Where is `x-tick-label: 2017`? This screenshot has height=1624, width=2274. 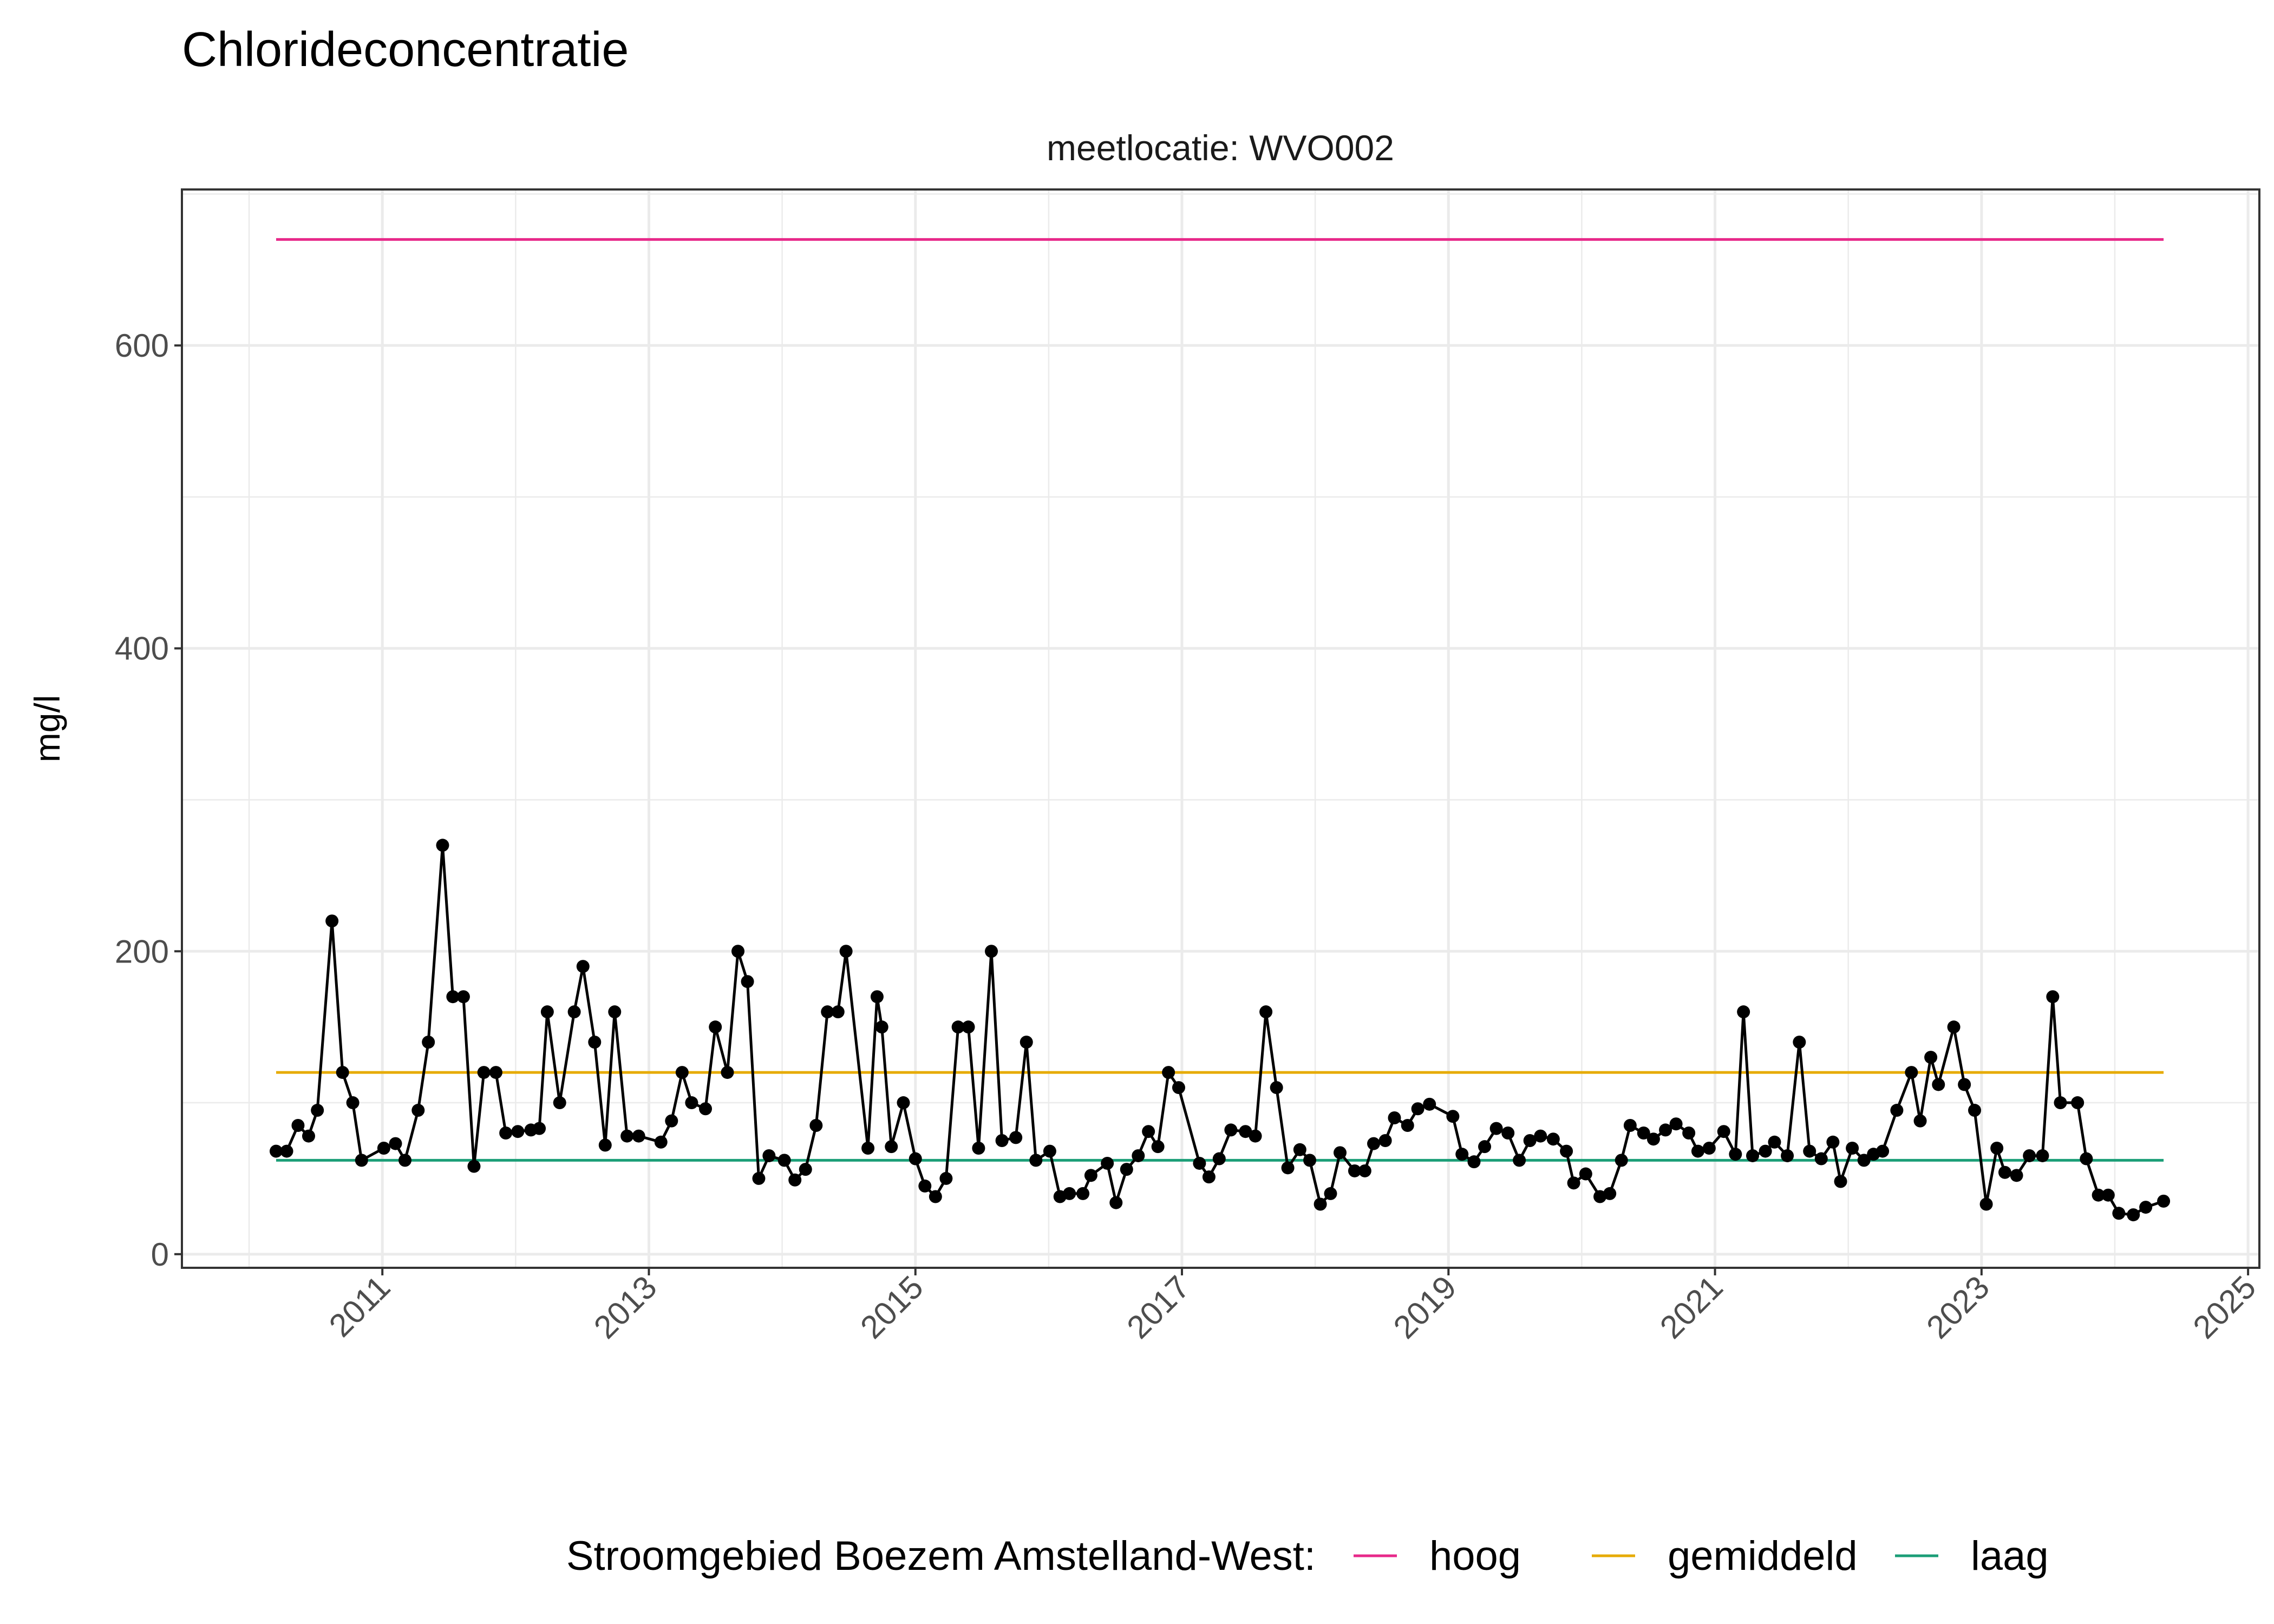
x-tick-label: 2017 is located at coordinates (1159, 1307).